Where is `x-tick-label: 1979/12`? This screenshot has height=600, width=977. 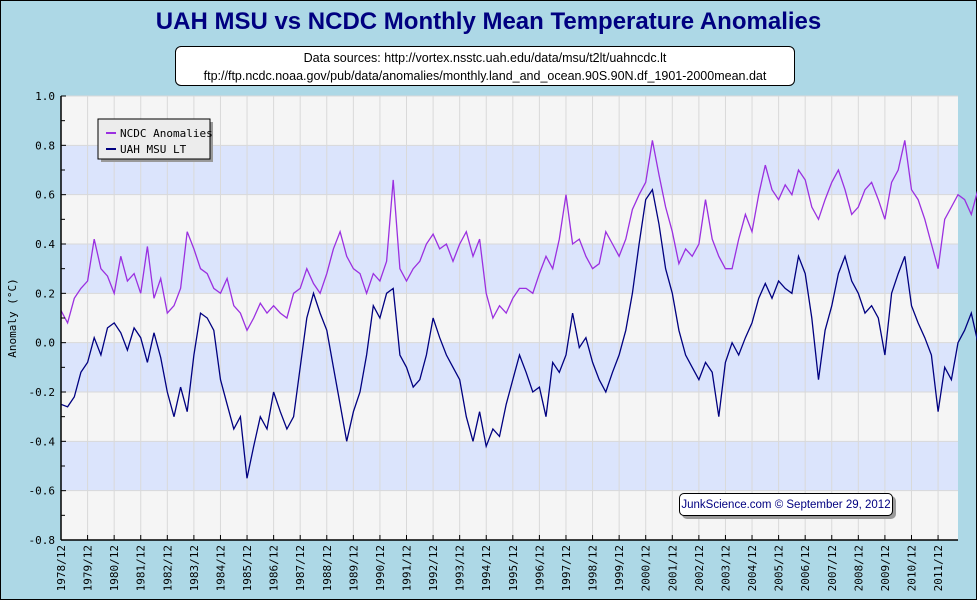
x-tick-label: 1979/12 is located at coordinates (88, 568).